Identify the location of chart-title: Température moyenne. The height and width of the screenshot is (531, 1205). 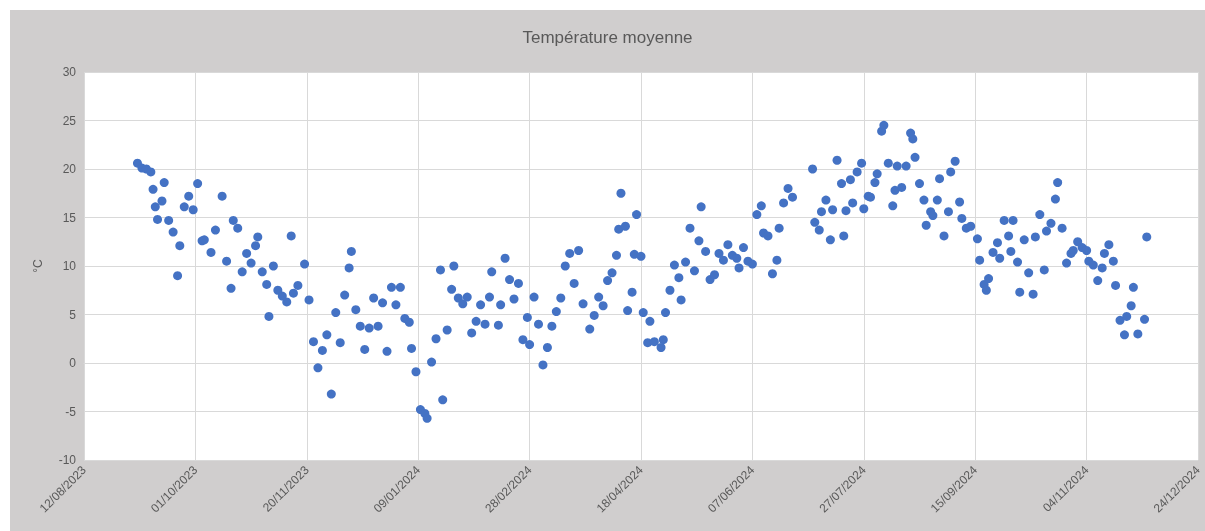
(607, 37).